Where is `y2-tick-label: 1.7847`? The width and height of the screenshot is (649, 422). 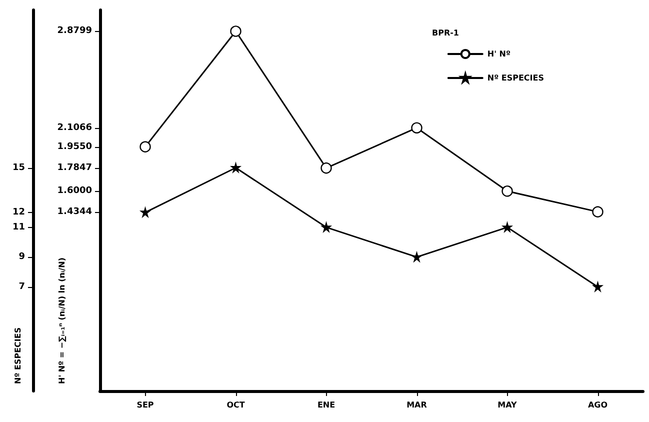
y2-tick-label: 1.7847 is located at coordinates (74, 168).